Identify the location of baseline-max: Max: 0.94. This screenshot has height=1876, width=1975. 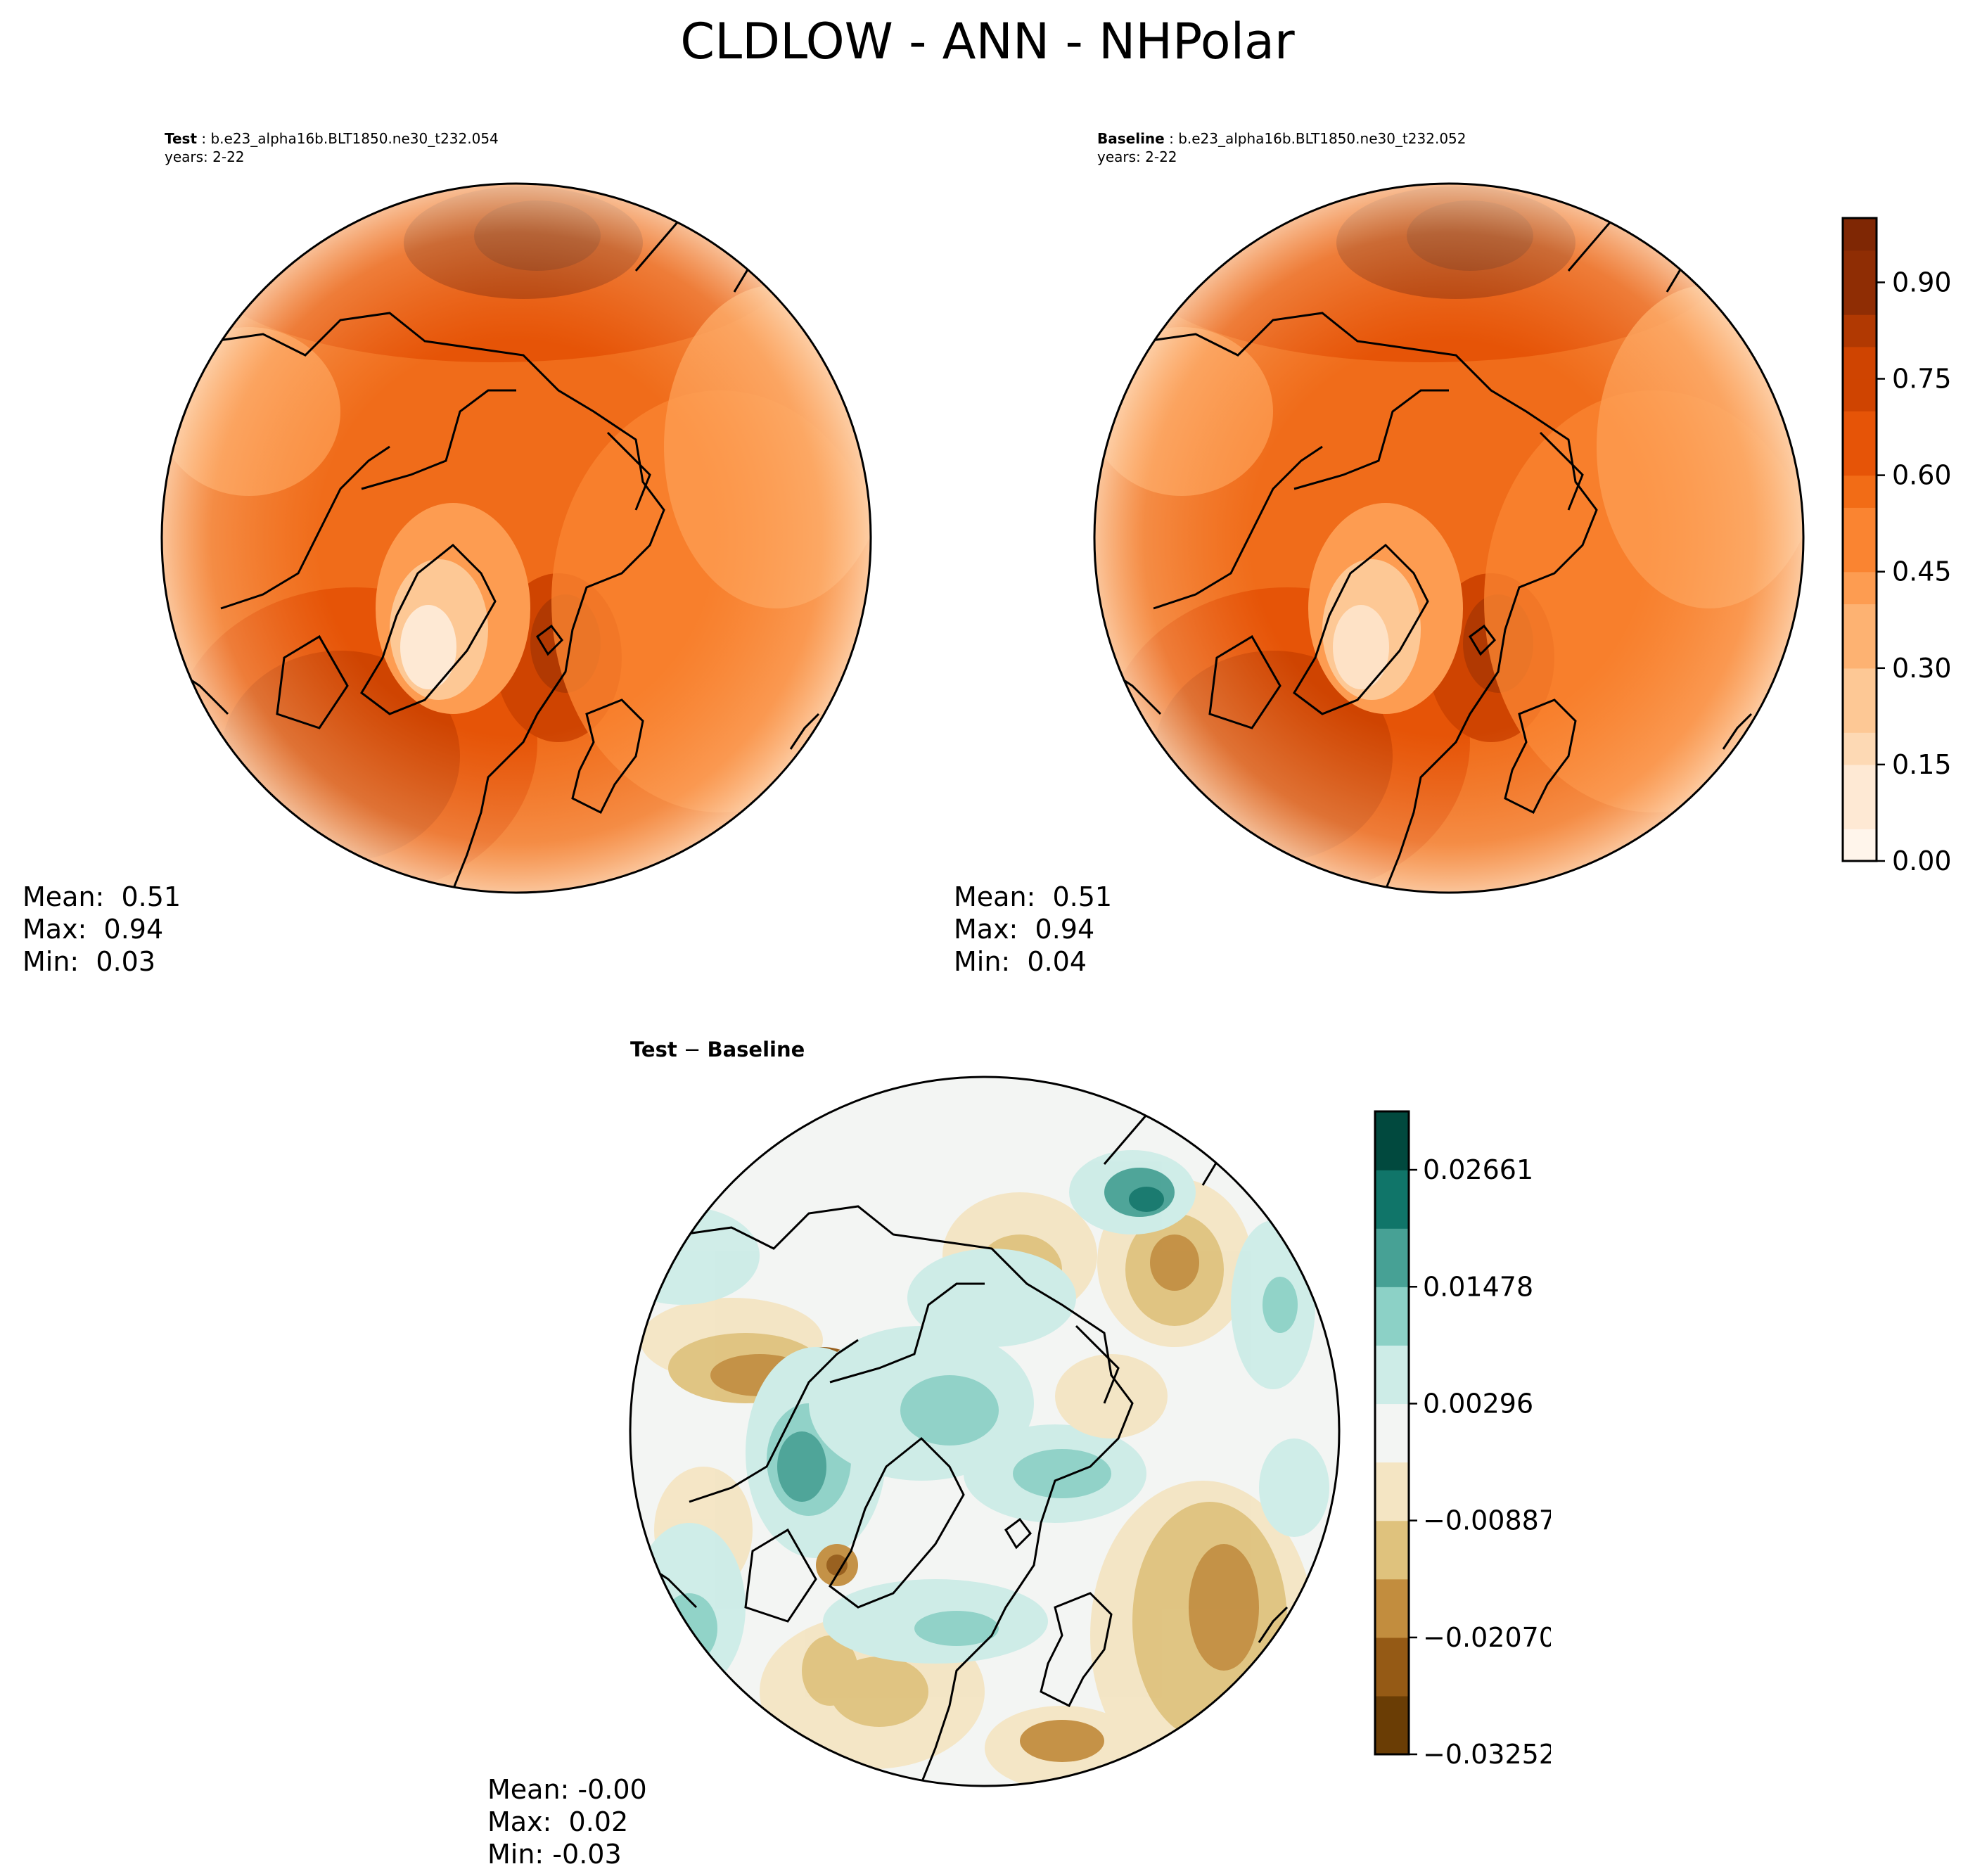
(1024, 930).